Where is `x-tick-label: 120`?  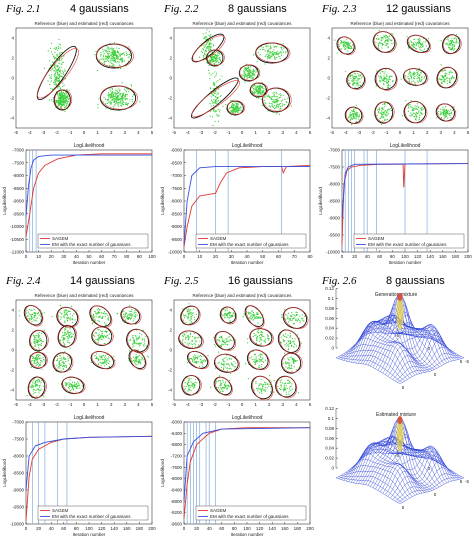
x-tick-label: 120 is located at coordinates (418, 256).